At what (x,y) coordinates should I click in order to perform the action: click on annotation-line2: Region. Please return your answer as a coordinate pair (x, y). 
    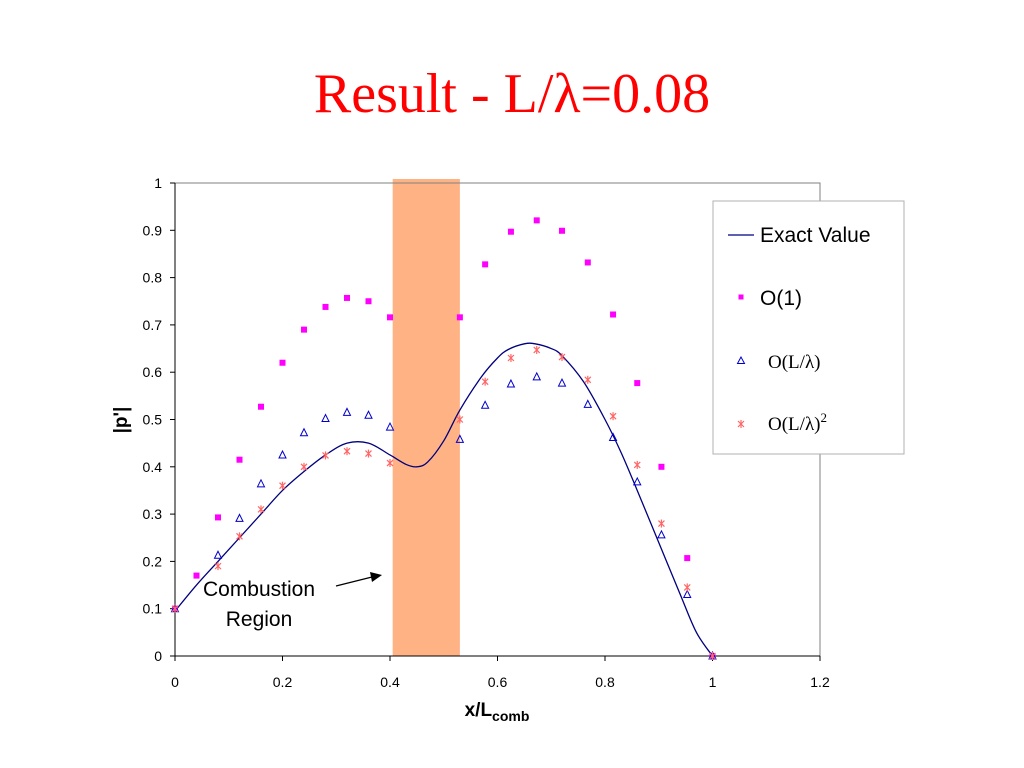
    Looking at the image, I should click on (259, 619).